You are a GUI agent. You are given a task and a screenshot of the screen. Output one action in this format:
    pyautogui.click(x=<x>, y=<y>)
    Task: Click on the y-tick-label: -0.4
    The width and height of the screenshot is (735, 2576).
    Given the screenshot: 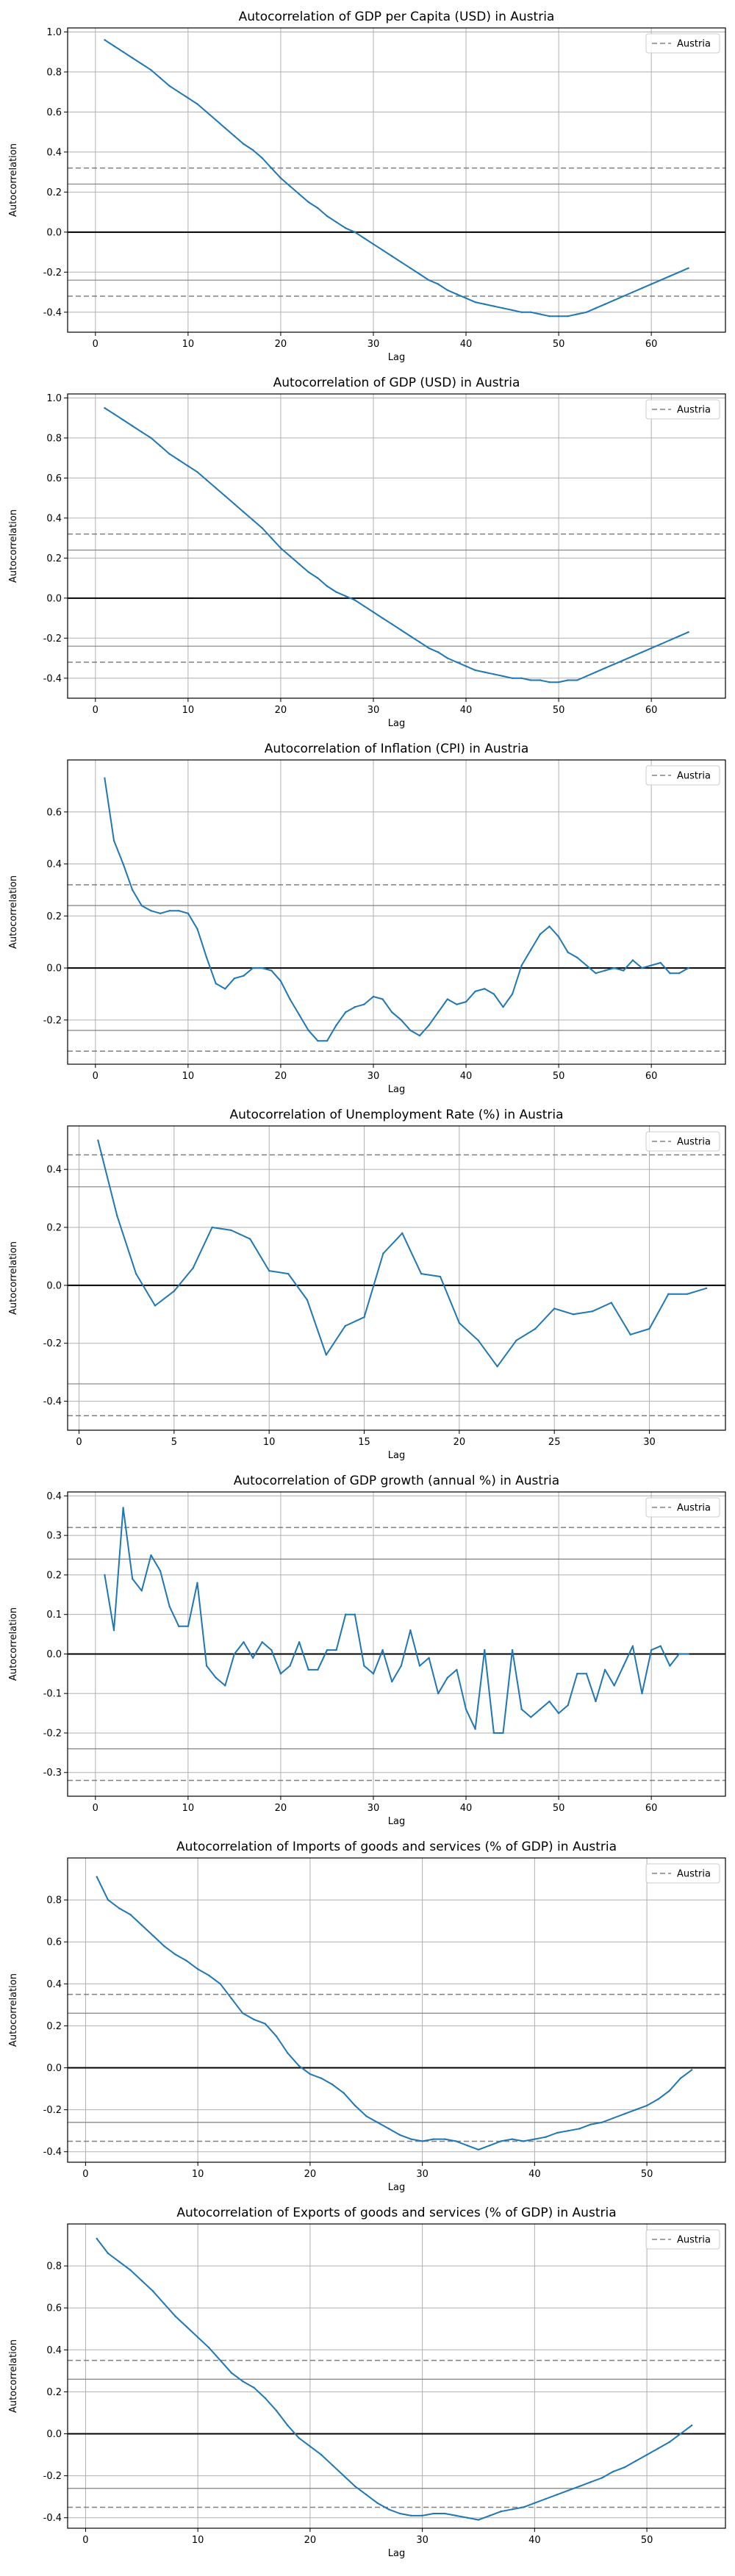 What is the action you would take?
    pyautogui.click(x=52, y=678)
    